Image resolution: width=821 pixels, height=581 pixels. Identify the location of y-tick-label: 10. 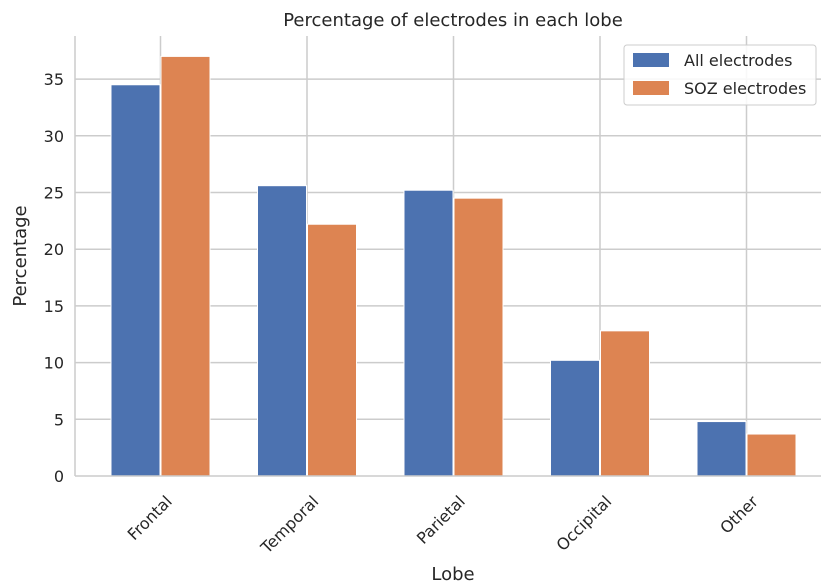
(54, 363).